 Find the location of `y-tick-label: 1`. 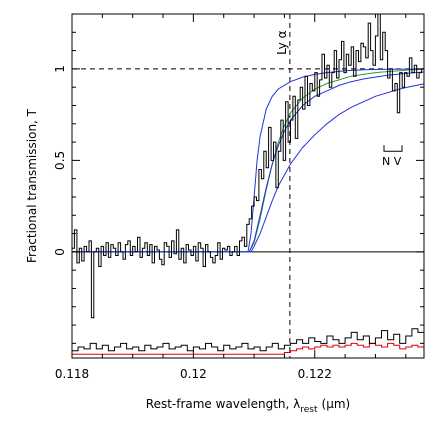

y-tick-label: 1 is located at coordinates (60, 69).